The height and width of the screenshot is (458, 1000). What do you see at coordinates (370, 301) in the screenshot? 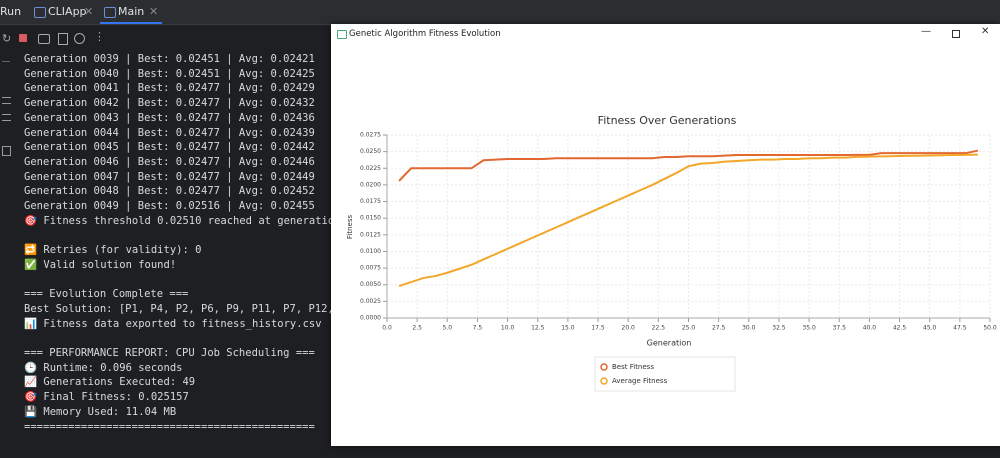
I see `y-tick-label: 0.0025` at bounding box center [370, 301].